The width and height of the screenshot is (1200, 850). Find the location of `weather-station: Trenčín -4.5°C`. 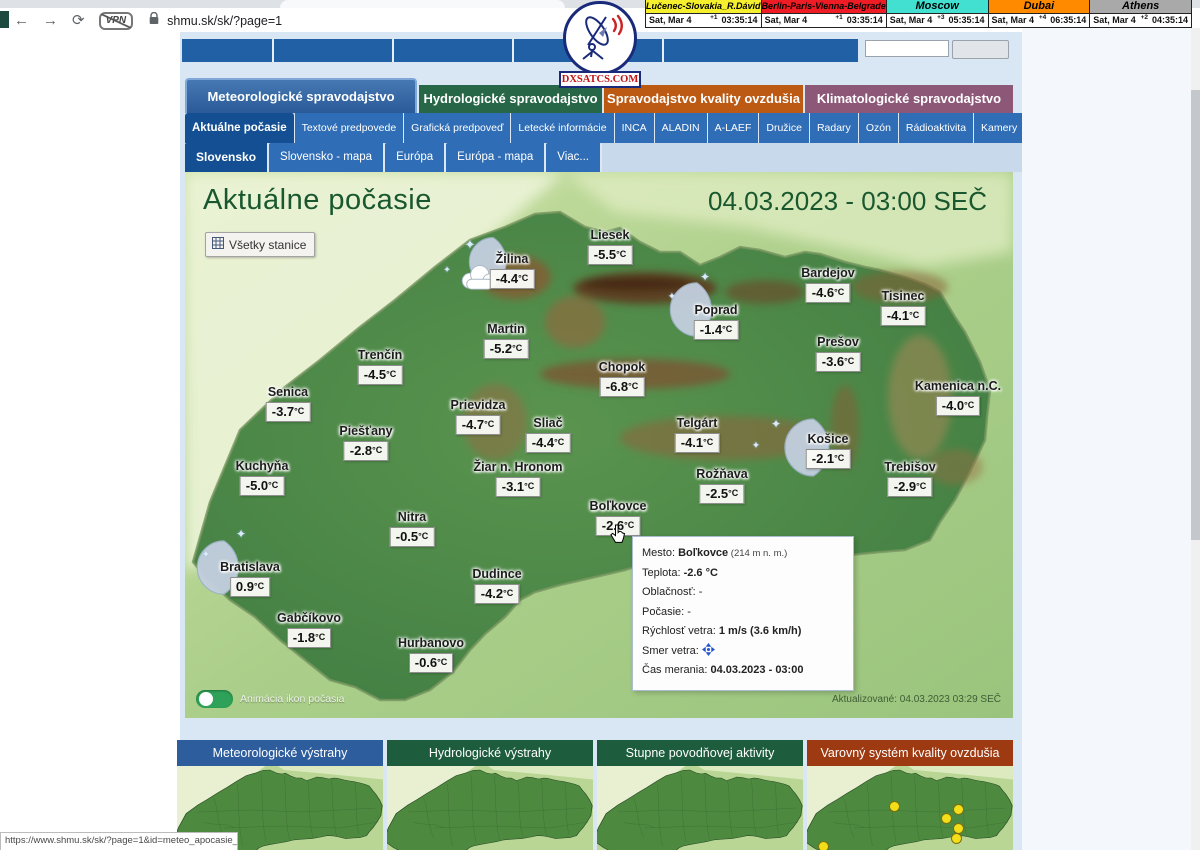

weather-station: Trenčín -4.5°C is located at coordinates (380, 366).